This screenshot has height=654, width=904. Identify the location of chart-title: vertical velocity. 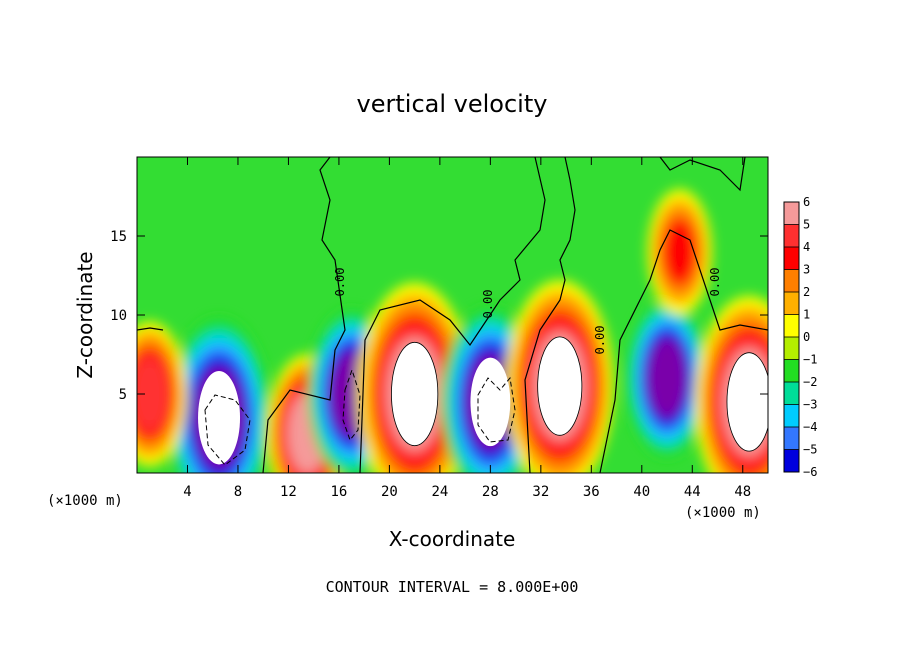
(452, 104).